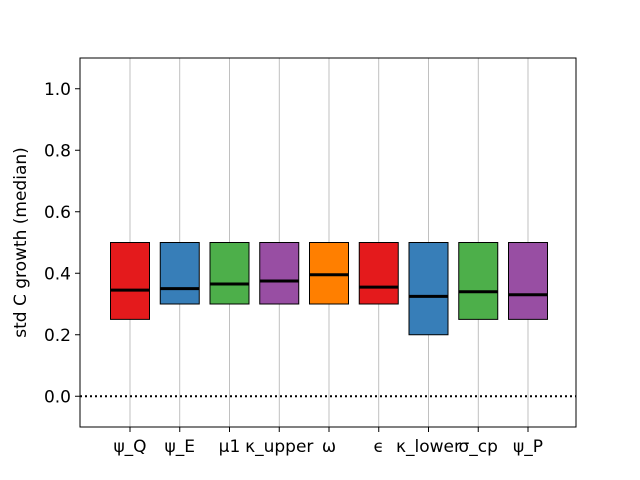  What do you see at coordinates (57, 397) in the screenshot?
I see `y-tick-label: 0.0` at bounding box center [57, 397].